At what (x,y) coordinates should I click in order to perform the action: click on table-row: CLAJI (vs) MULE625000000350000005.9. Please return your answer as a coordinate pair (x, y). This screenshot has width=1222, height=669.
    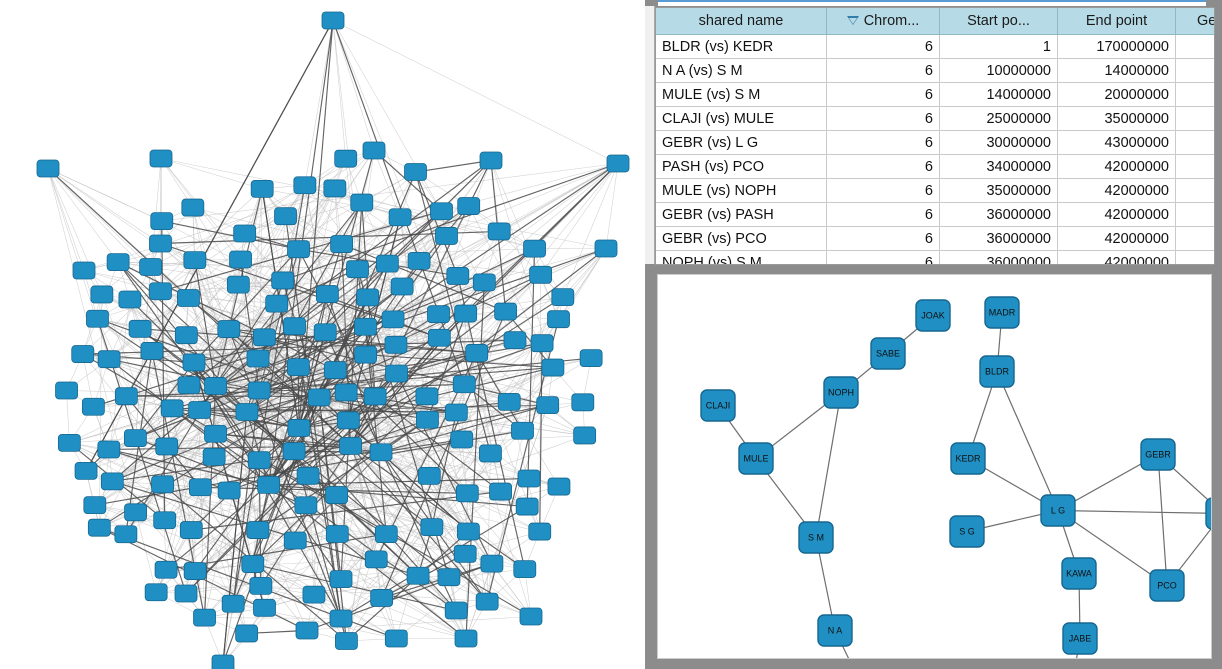
    Looking at the image, I should click on (935, 118).